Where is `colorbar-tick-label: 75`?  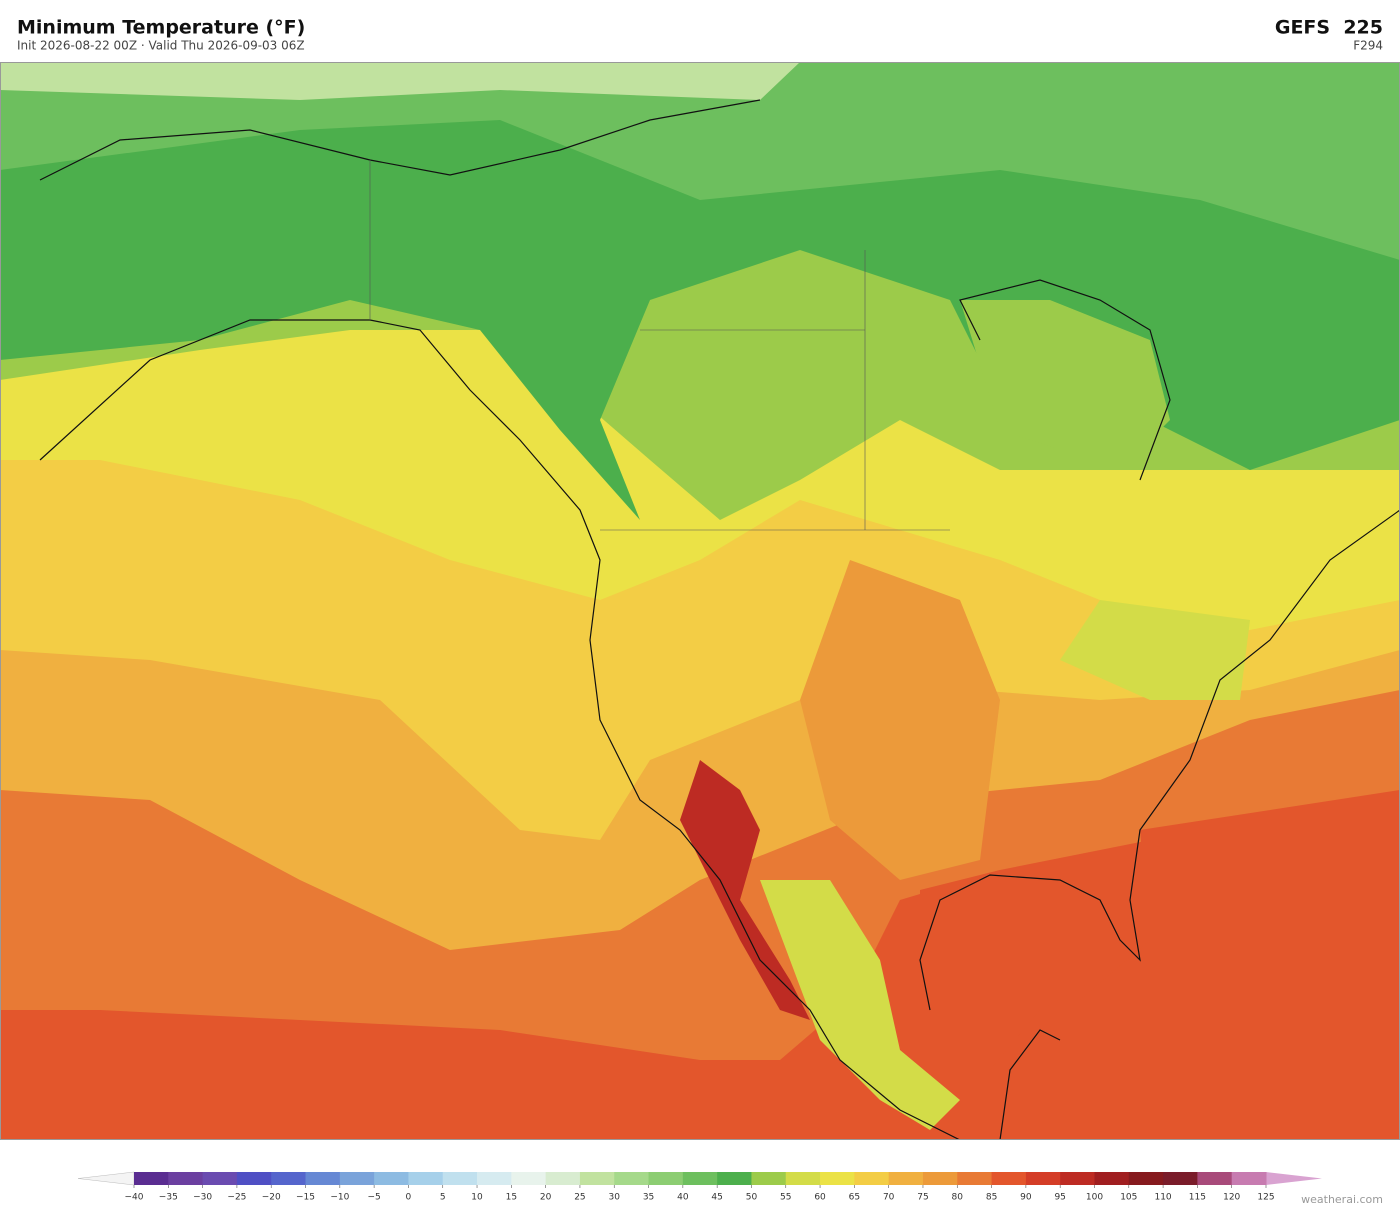 colorbar-tick-label: 75 is located at coordinates (922, 1198).